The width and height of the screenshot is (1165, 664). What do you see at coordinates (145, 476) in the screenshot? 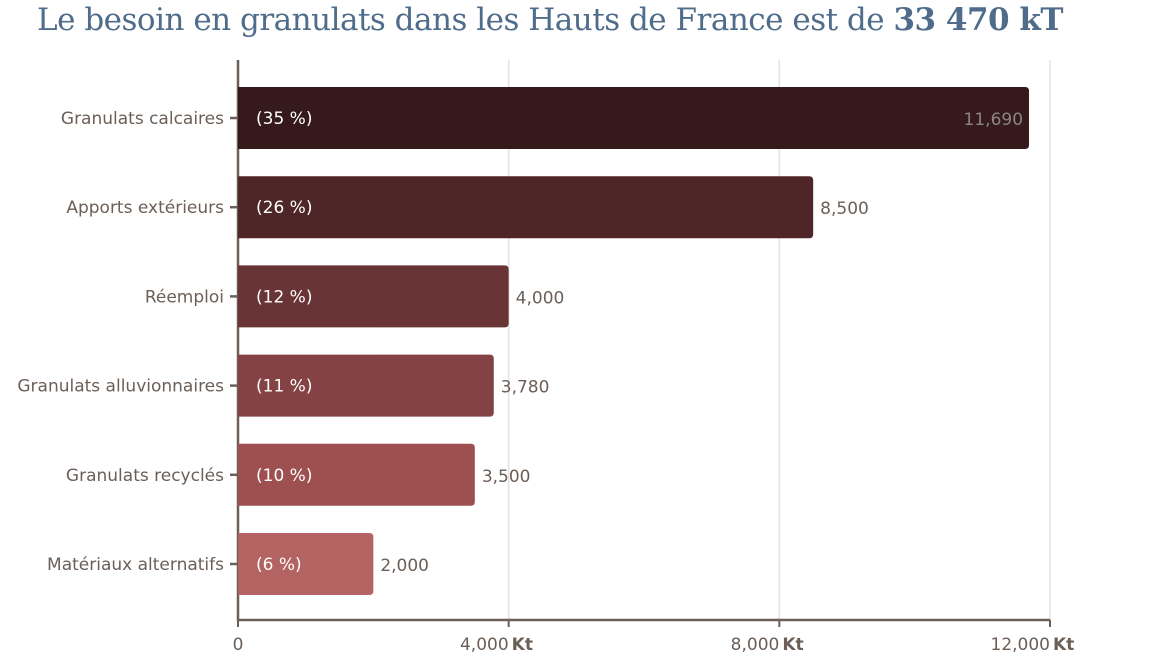
I see `category-label: Granulats recyclés` at bounding box center [145, 476].